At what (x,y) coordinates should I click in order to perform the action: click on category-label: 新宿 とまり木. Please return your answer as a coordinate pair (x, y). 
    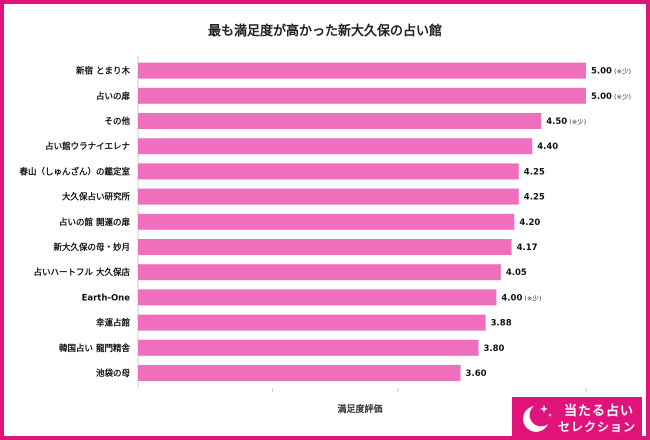
    Looking at the image, I should click on (103, 71).